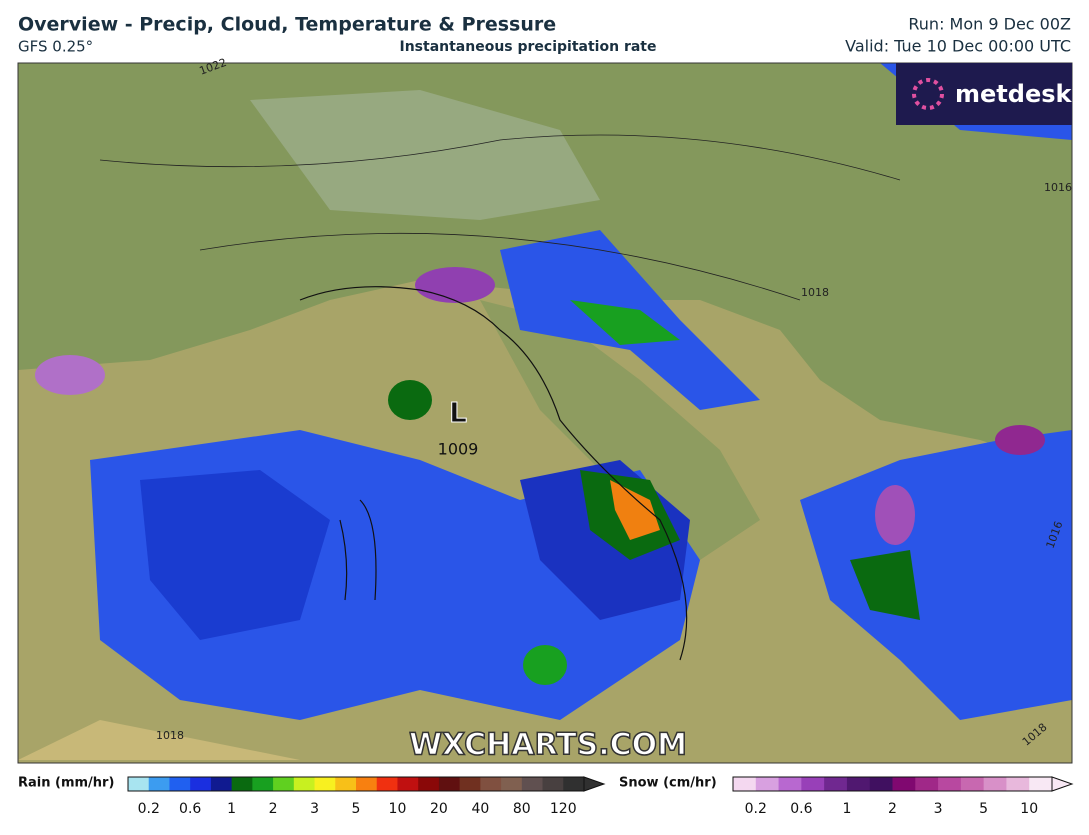 The image size is (1089, 835). Describe the element at coordinates (958, 46) in the screenshot. I see `valid: Valid: Tue 10 Dec 00:00 UTC` at that location.